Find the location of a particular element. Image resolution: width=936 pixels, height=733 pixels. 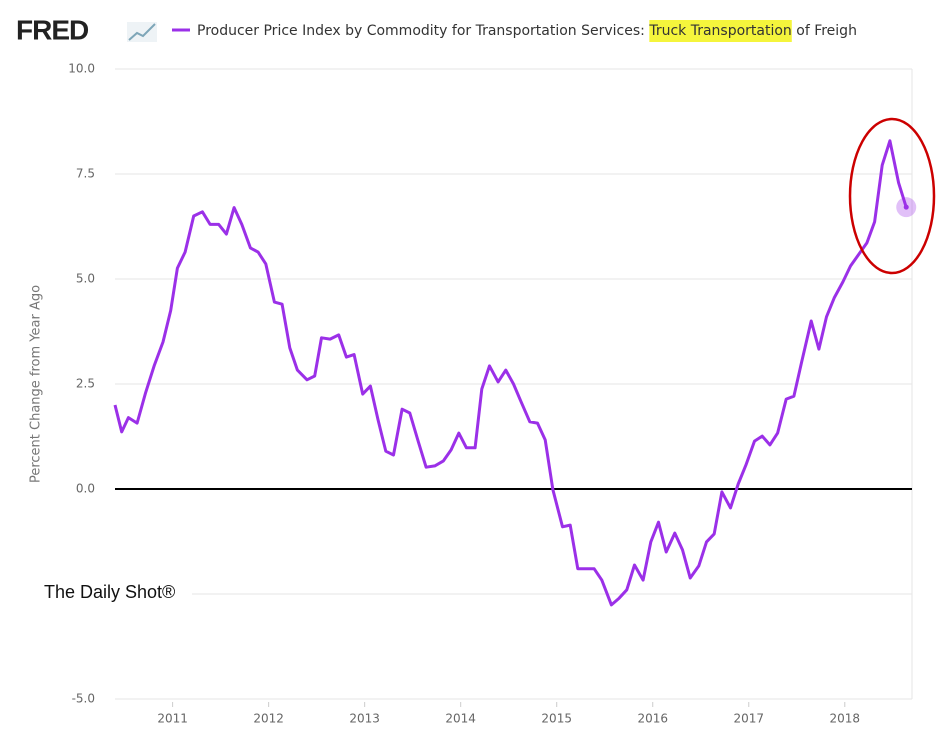

x-tick-label: 2014 is located at coordinates (460, 719).